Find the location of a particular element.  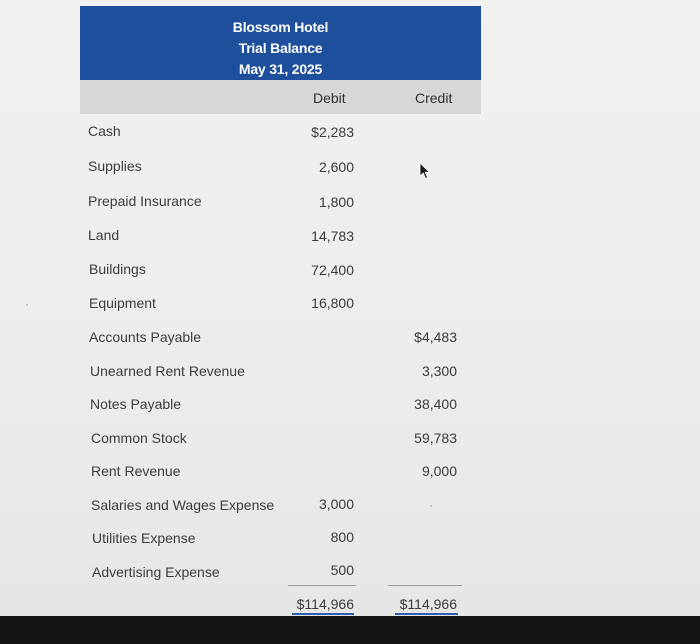

bottom-frame-bar is located at coordinates (350, 630).